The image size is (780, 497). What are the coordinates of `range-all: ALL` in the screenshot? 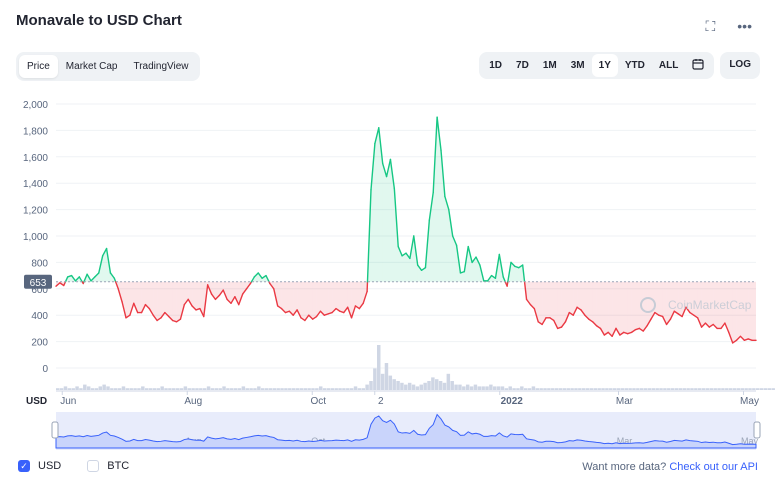 It's located at (668, 65).